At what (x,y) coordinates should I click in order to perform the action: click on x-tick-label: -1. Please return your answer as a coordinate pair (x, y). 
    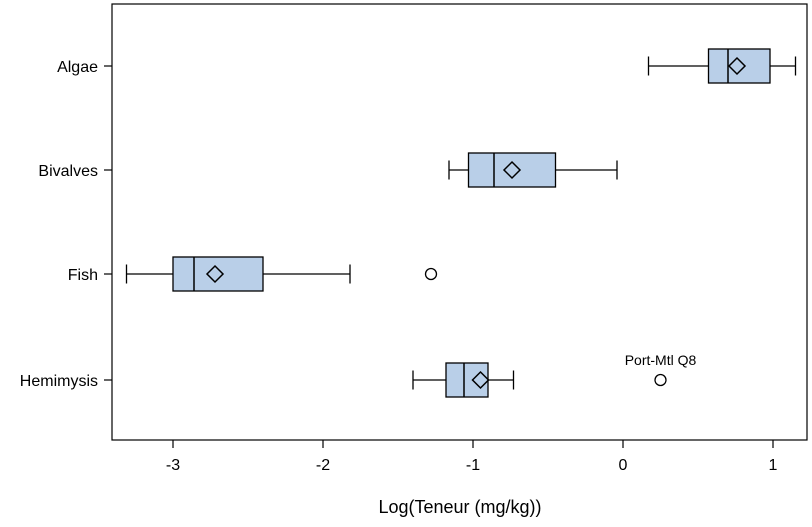
    Looking at the image, I should click on (473, 465).